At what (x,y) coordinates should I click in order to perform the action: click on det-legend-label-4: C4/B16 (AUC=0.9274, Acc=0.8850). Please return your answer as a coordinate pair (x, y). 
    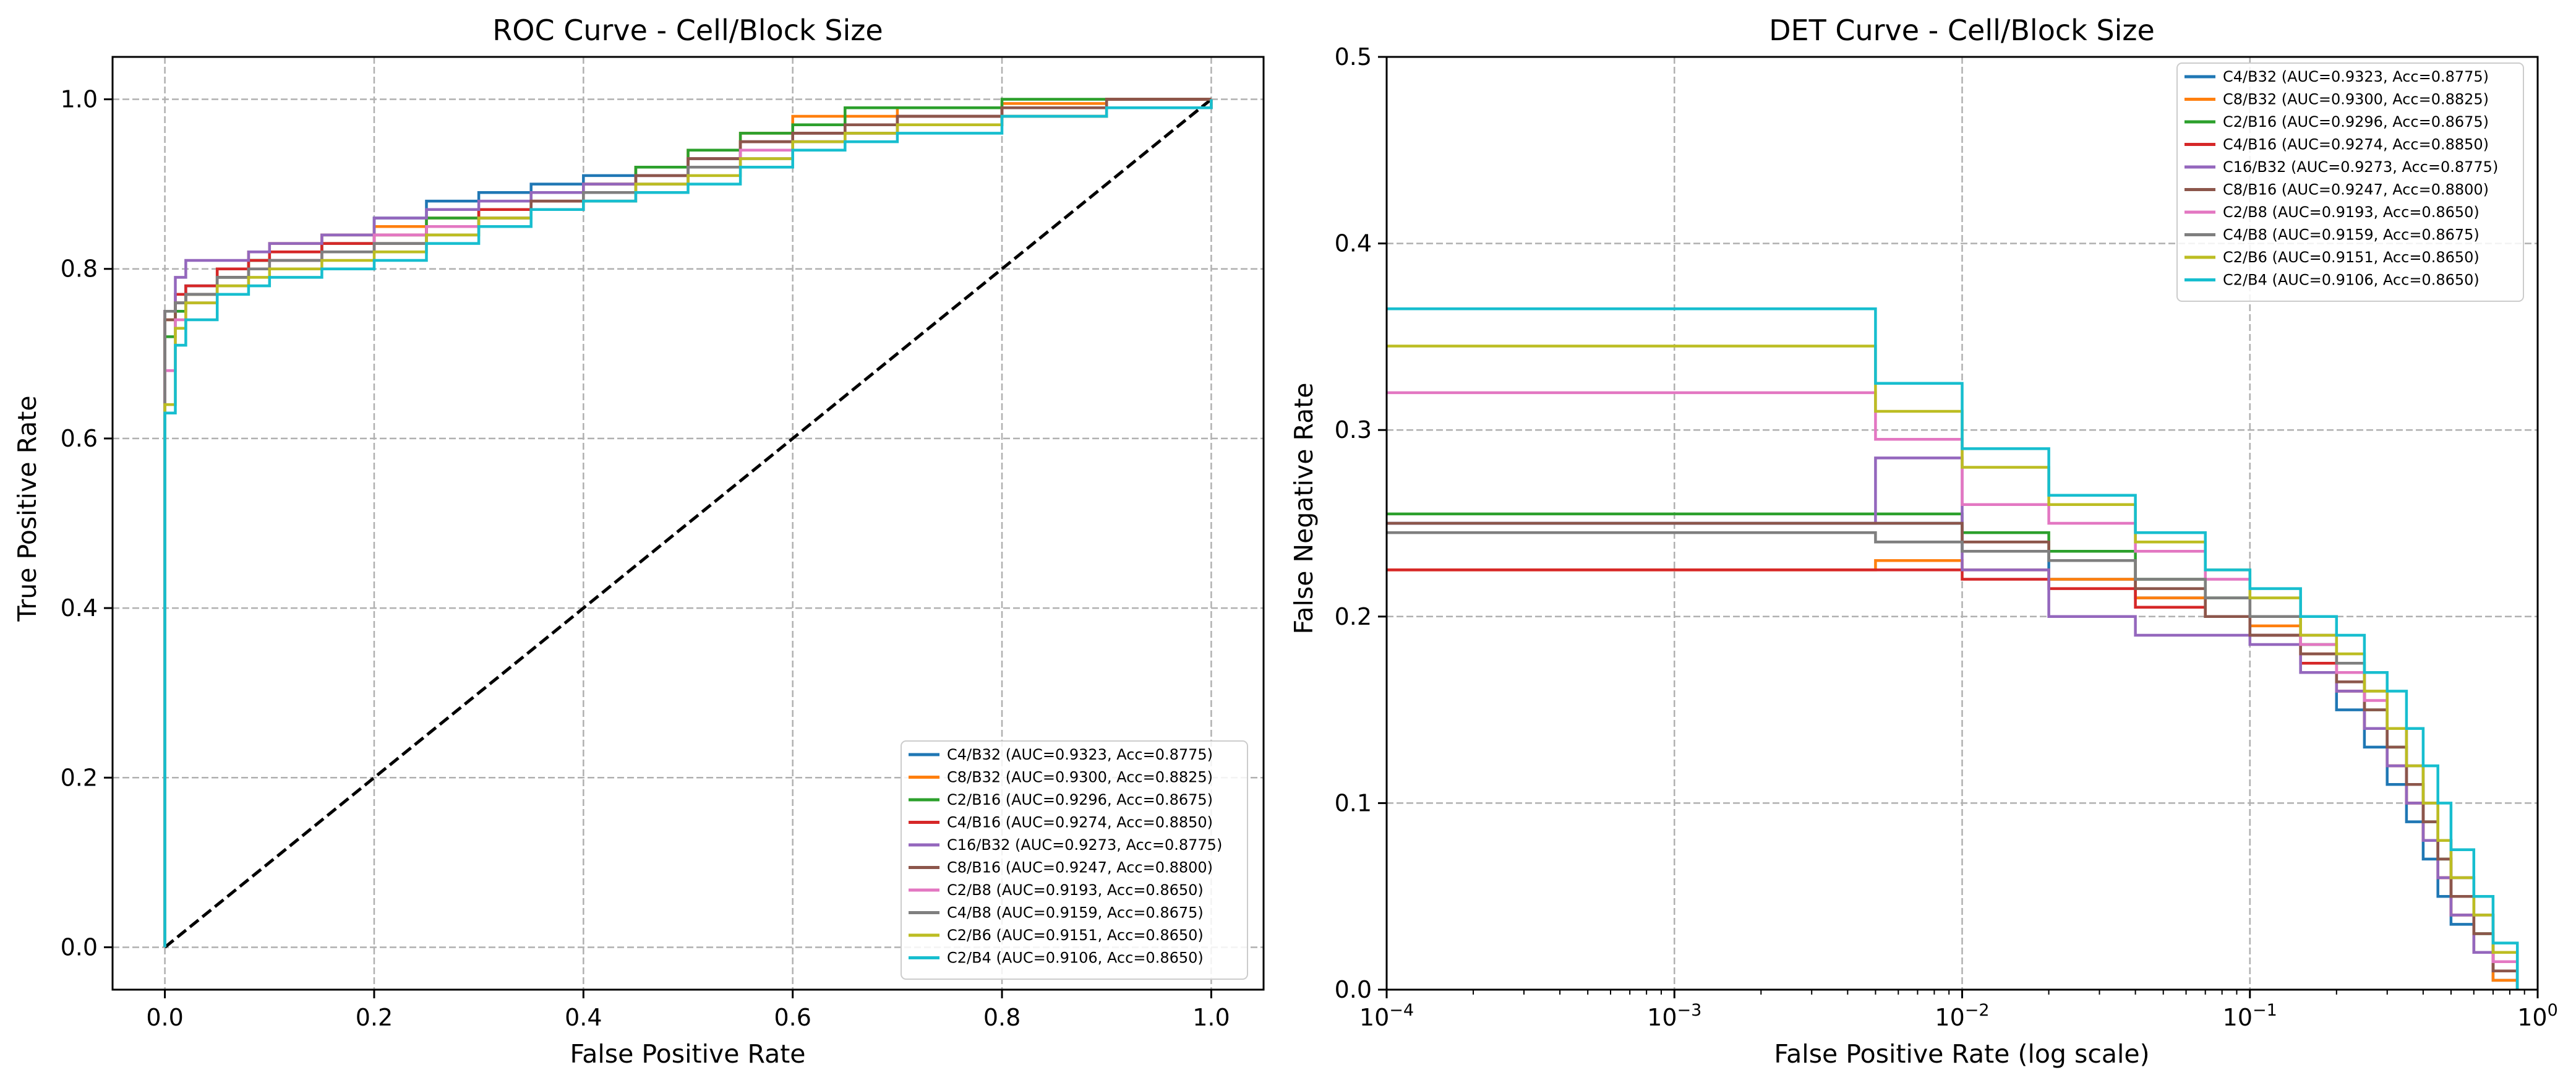
    Looking at the image, I should click on (2356, 144).